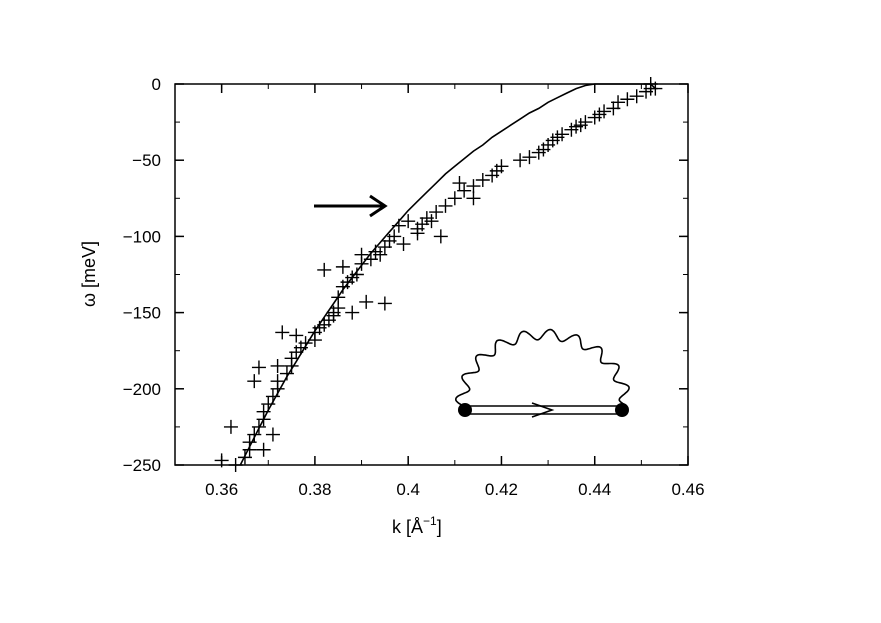  I want to click on y-tick-label: −250, so click(142, 465).